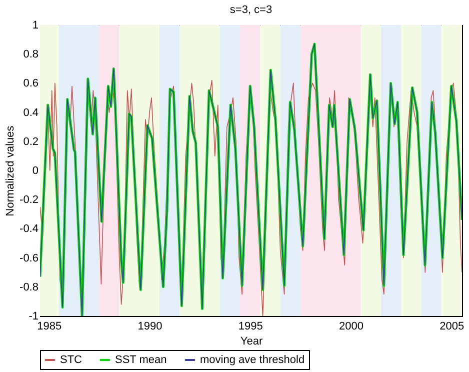 This screenshot has height=372, width=469. What do you see at coordinates (30, 142) in the screenshot?
I see `y-tick-label: 0.2` at bounding box center [30, 142].